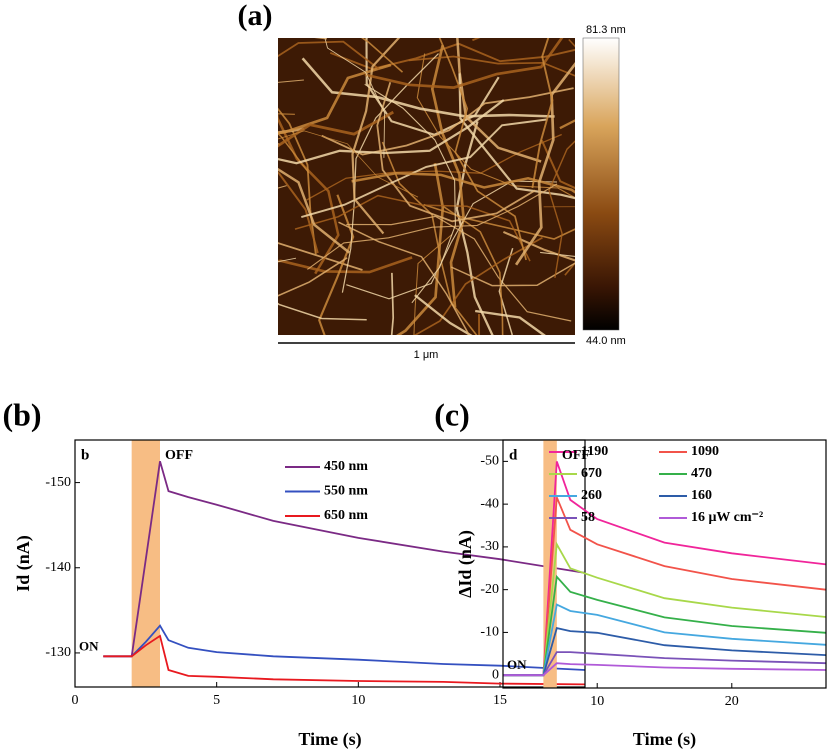 Image resolution: width=827 pixels, height=754 pixels. Describe the element at coordinates (591, 495) in the screenshot. I see `legend-label: 260` at that location.